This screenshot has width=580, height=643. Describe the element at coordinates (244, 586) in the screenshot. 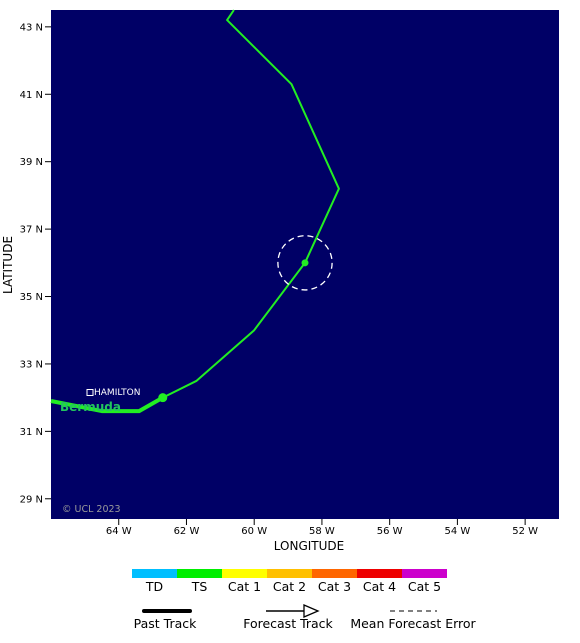

I see `legend-category-label: Cat 1` at that location.